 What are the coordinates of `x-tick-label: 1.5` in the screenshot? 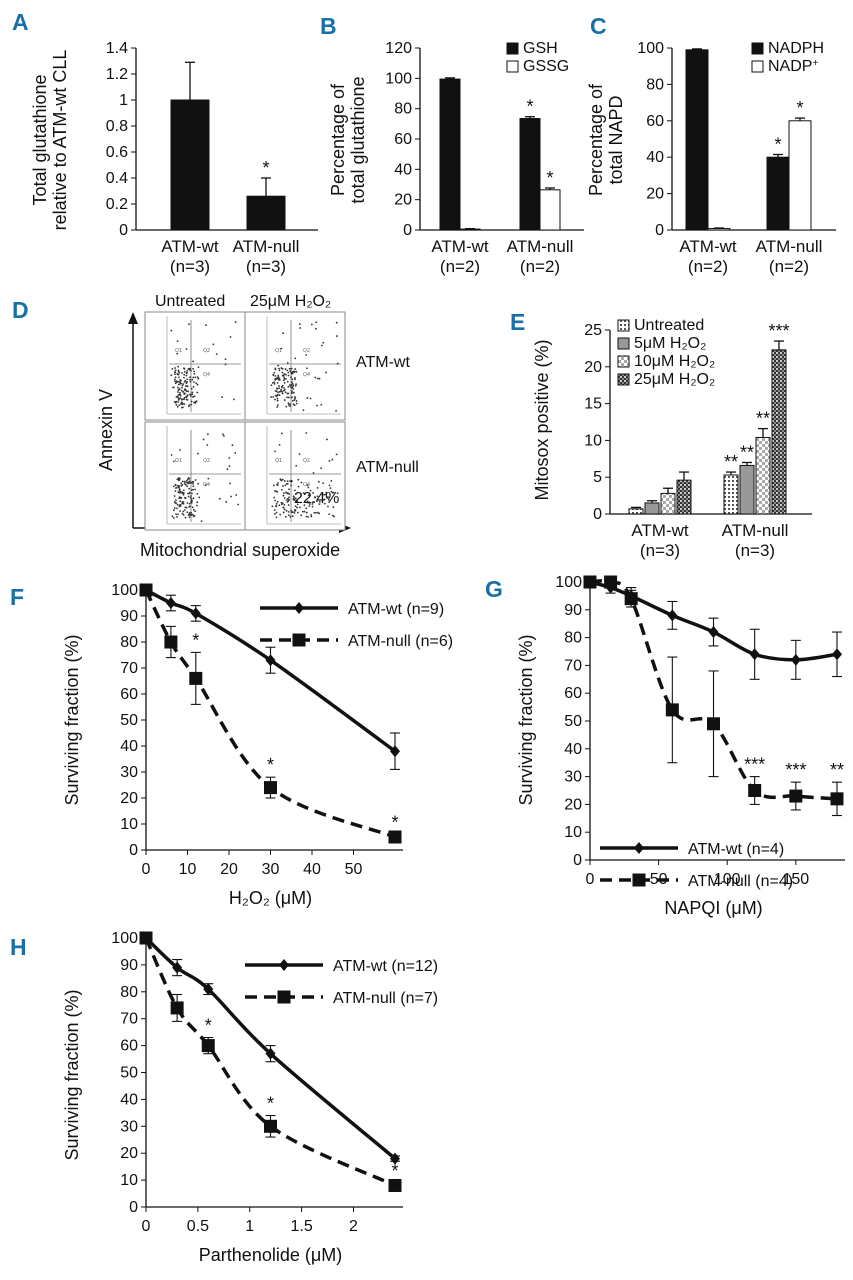 It's located at (302, 1226).